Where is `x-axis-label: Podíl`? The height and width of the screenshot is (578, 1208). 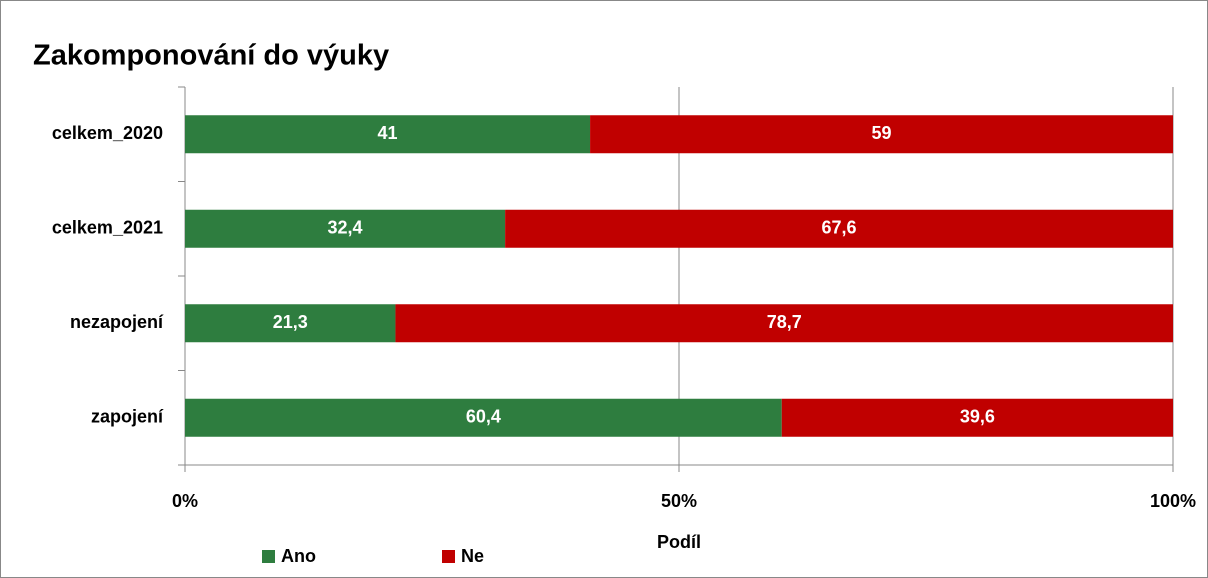
x-axis-label: Podíl is located at coordinates (679, 542).